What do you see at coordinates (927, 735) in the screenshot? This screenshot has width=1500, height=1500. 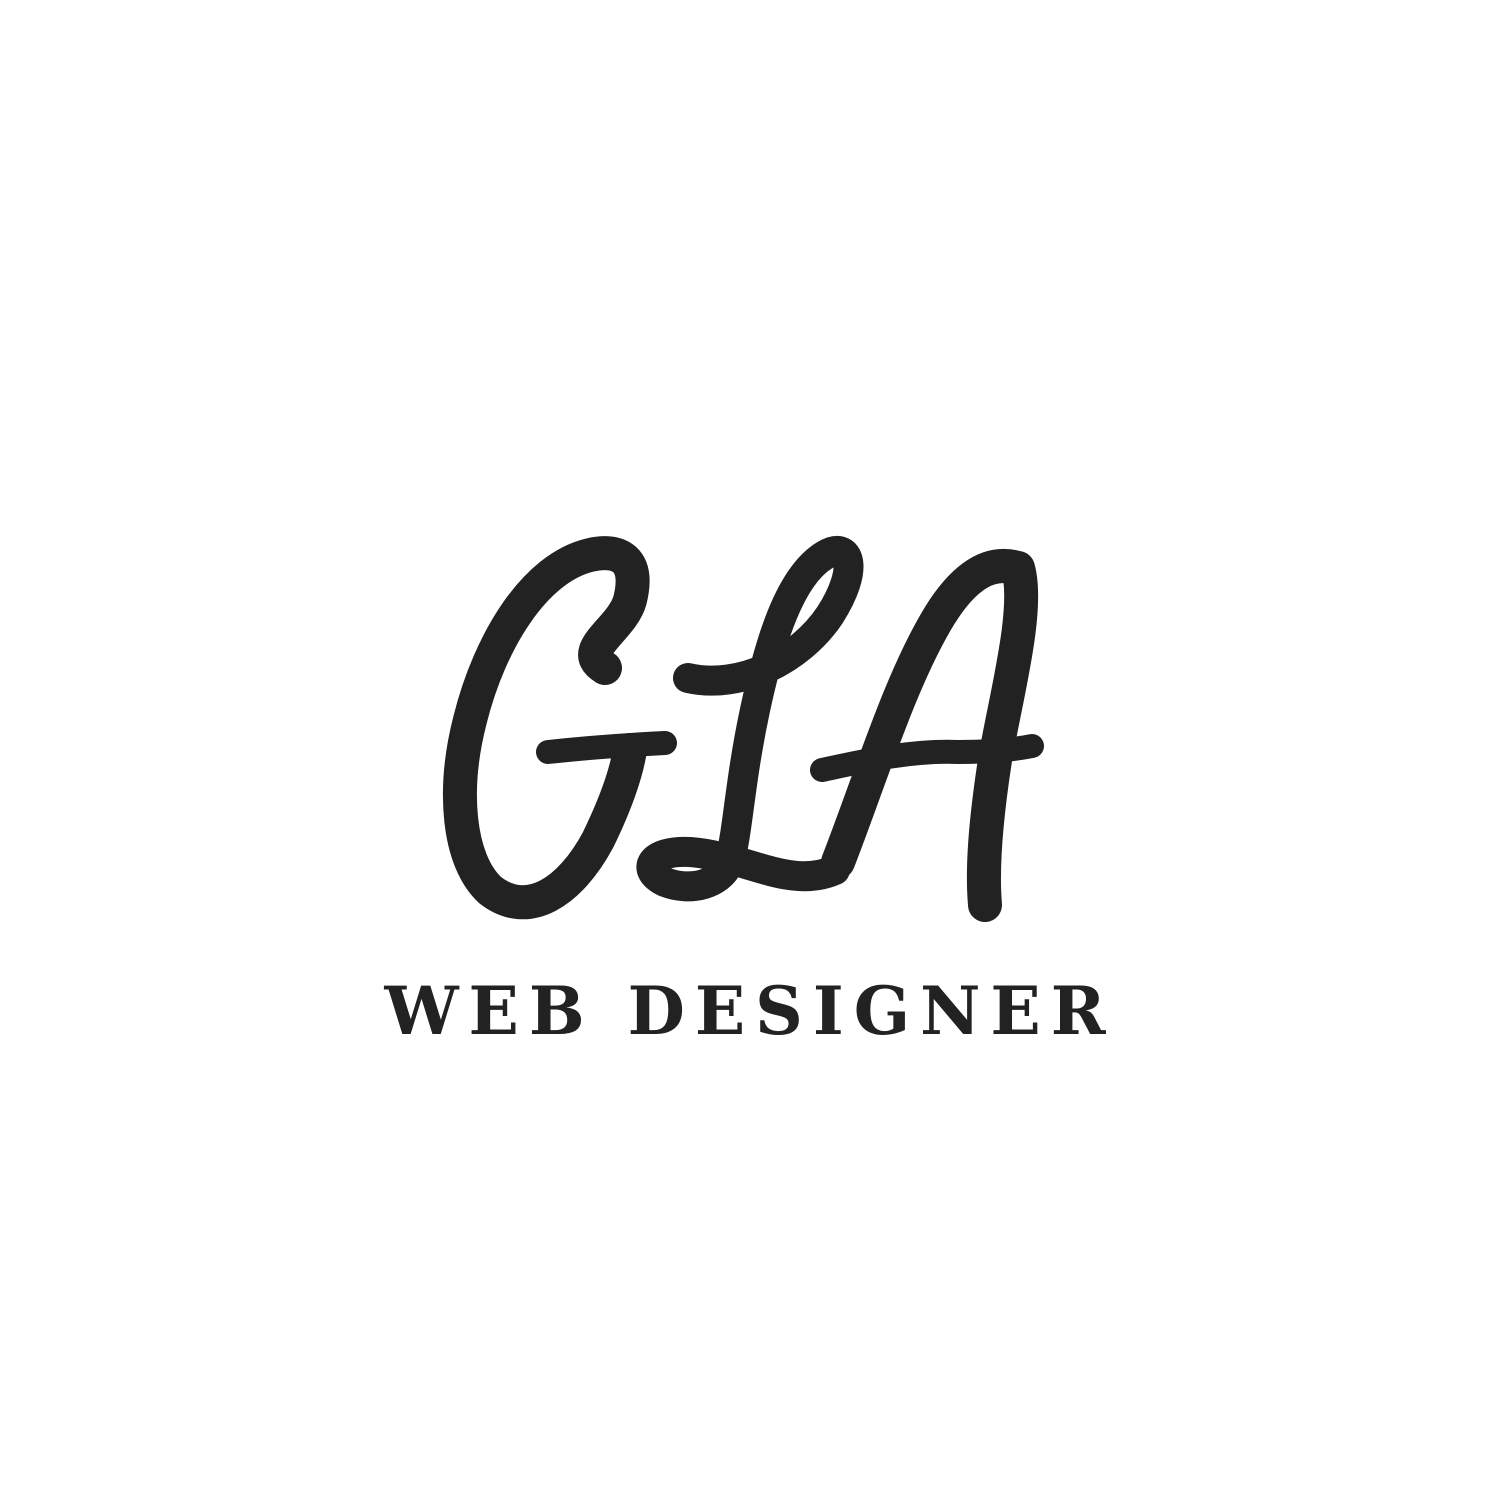 I see `monogram-letter-a` at bounding box center [927, 735].